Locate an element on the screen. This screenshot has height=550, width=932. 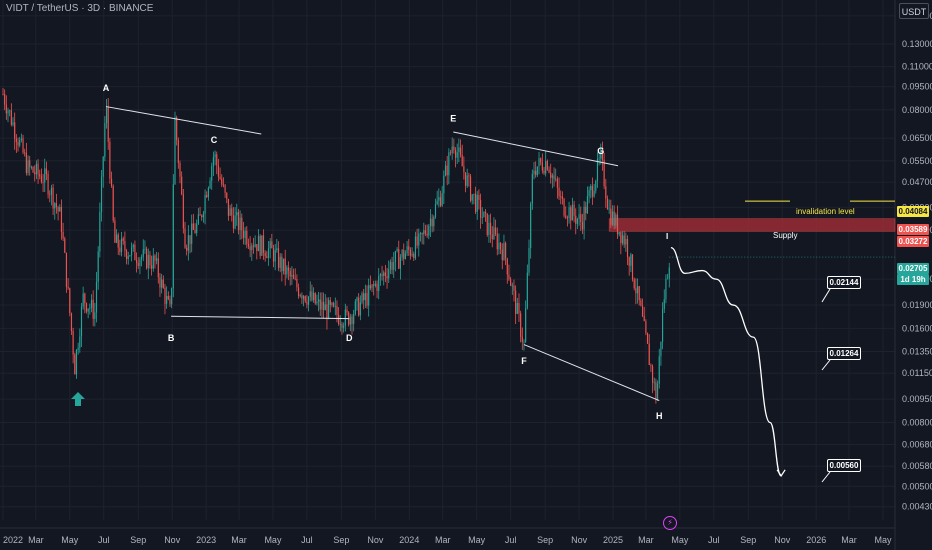
supply-label: Supply is located at coordinates (785, 235).